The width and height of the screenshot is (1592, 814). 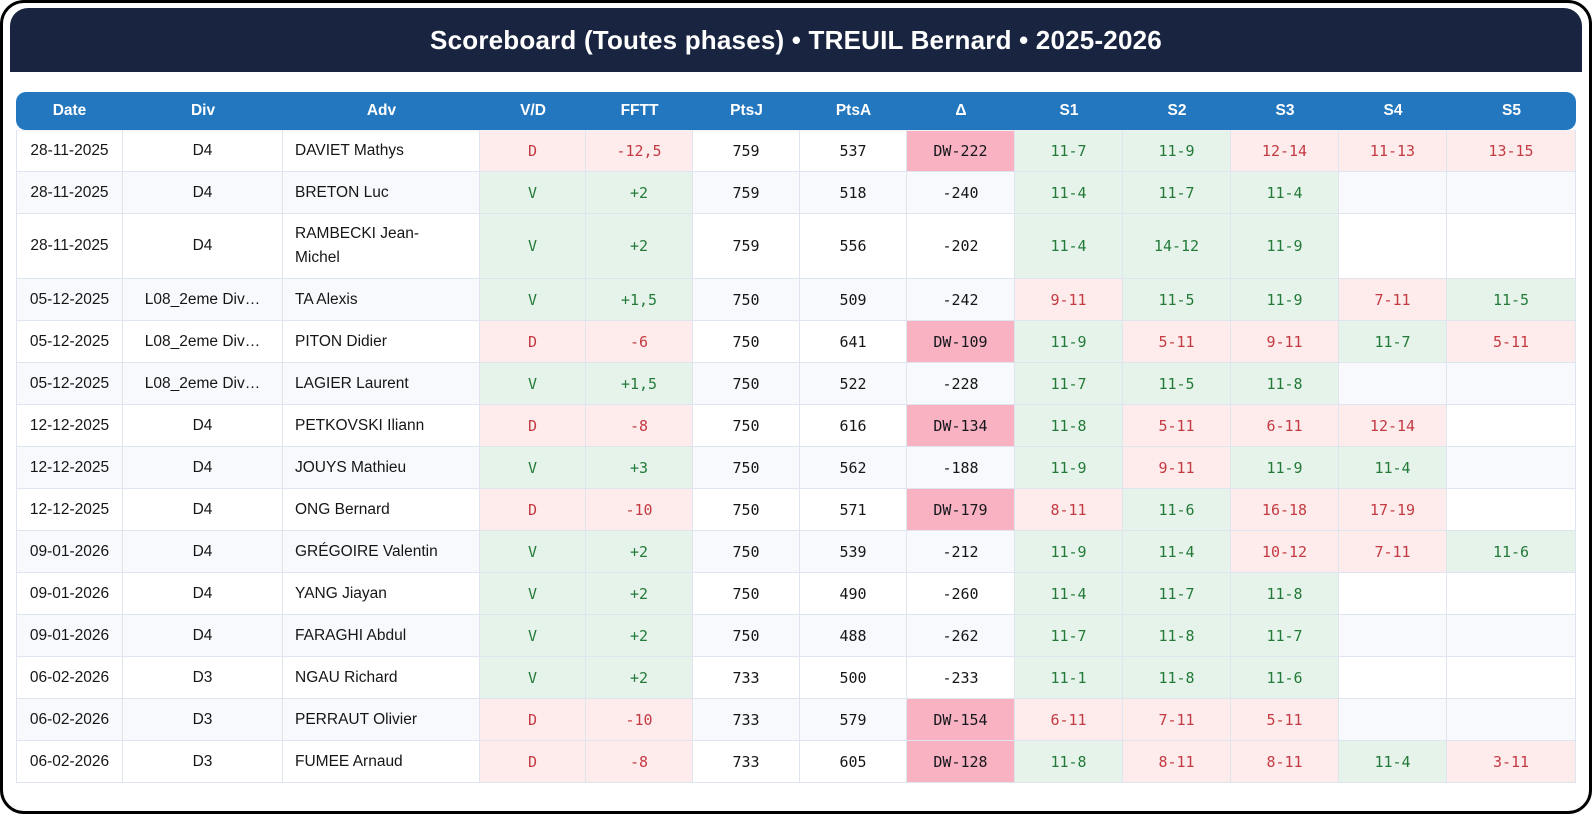 What do you see at coordinates (1177, 636) in the screenshot?
I see `cell-set-2: 11-8` at bounding box center [1177, 636].